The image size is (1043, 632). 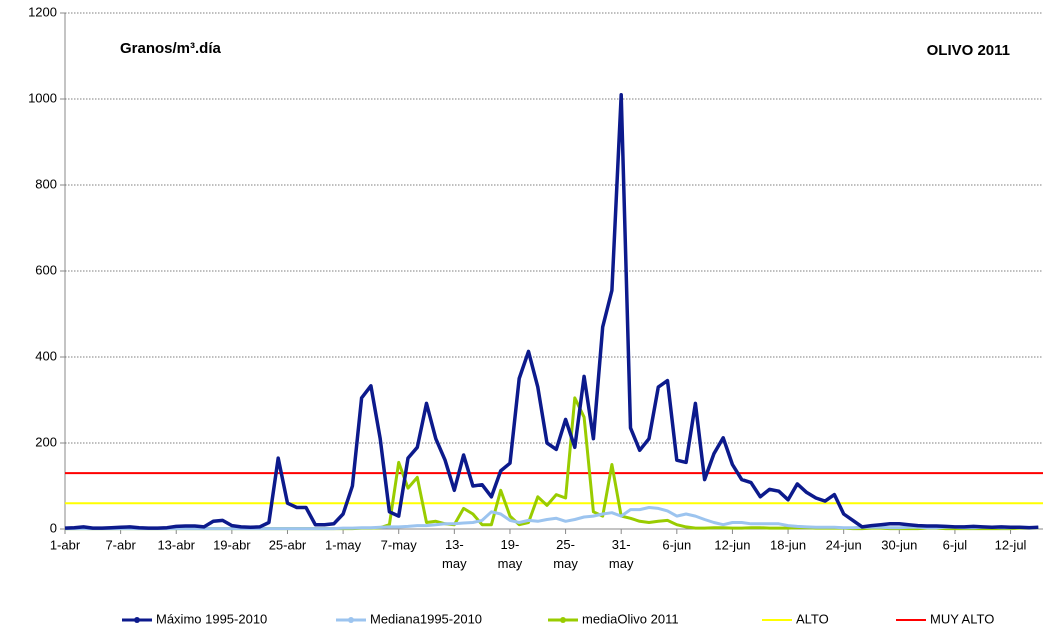 What do you see at coordinates (426, 618) in the screenshot?
I see `legend-label: Mediana1995-2010` at bounding box center [426, 618].